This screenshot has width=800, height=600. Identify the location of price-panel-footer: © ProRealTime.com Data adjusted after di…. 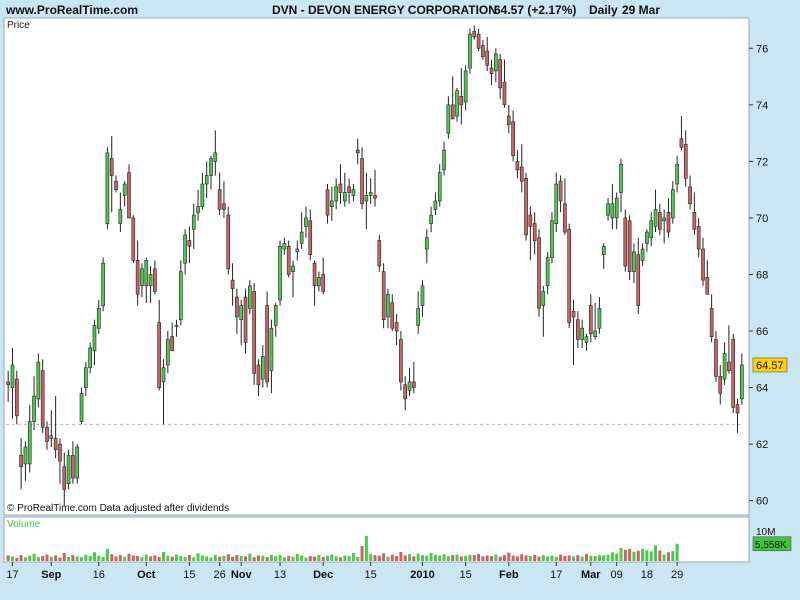
(118, 508).